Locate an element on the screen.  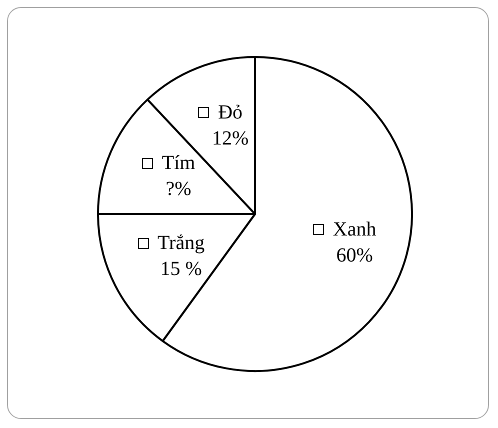
legend-label: Đỏ is located at coordinates (230, 113).